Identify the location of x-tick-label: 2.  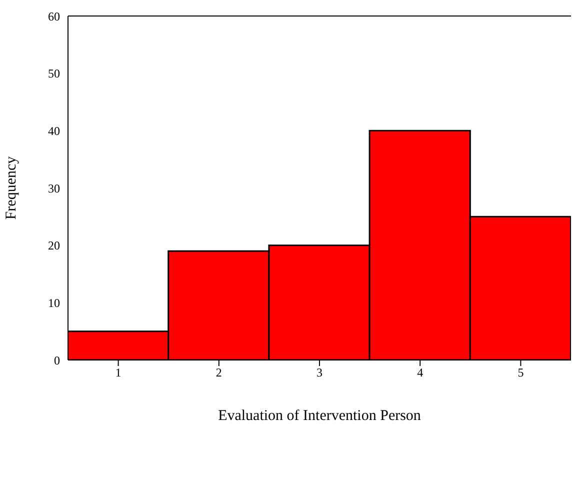
(219, 373).